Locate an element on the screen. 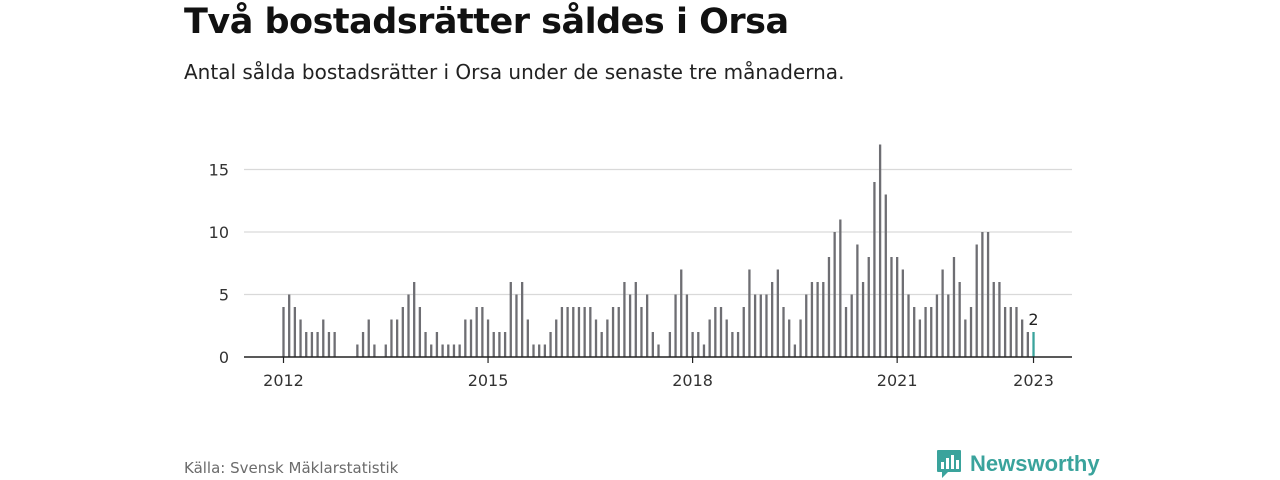 This screenshot has width=1280, height=480. x-axis: 2012 2015 2018 2021 2023 is located at coordinates (658, 373).